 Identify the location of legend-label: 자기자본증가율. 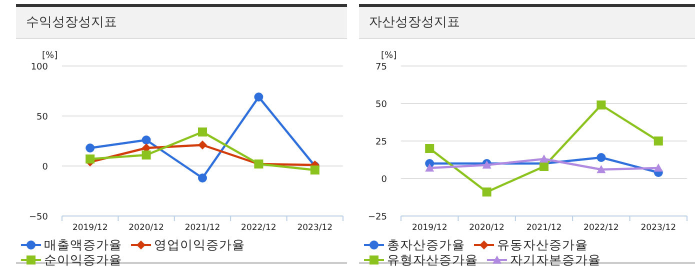
(555, 259).